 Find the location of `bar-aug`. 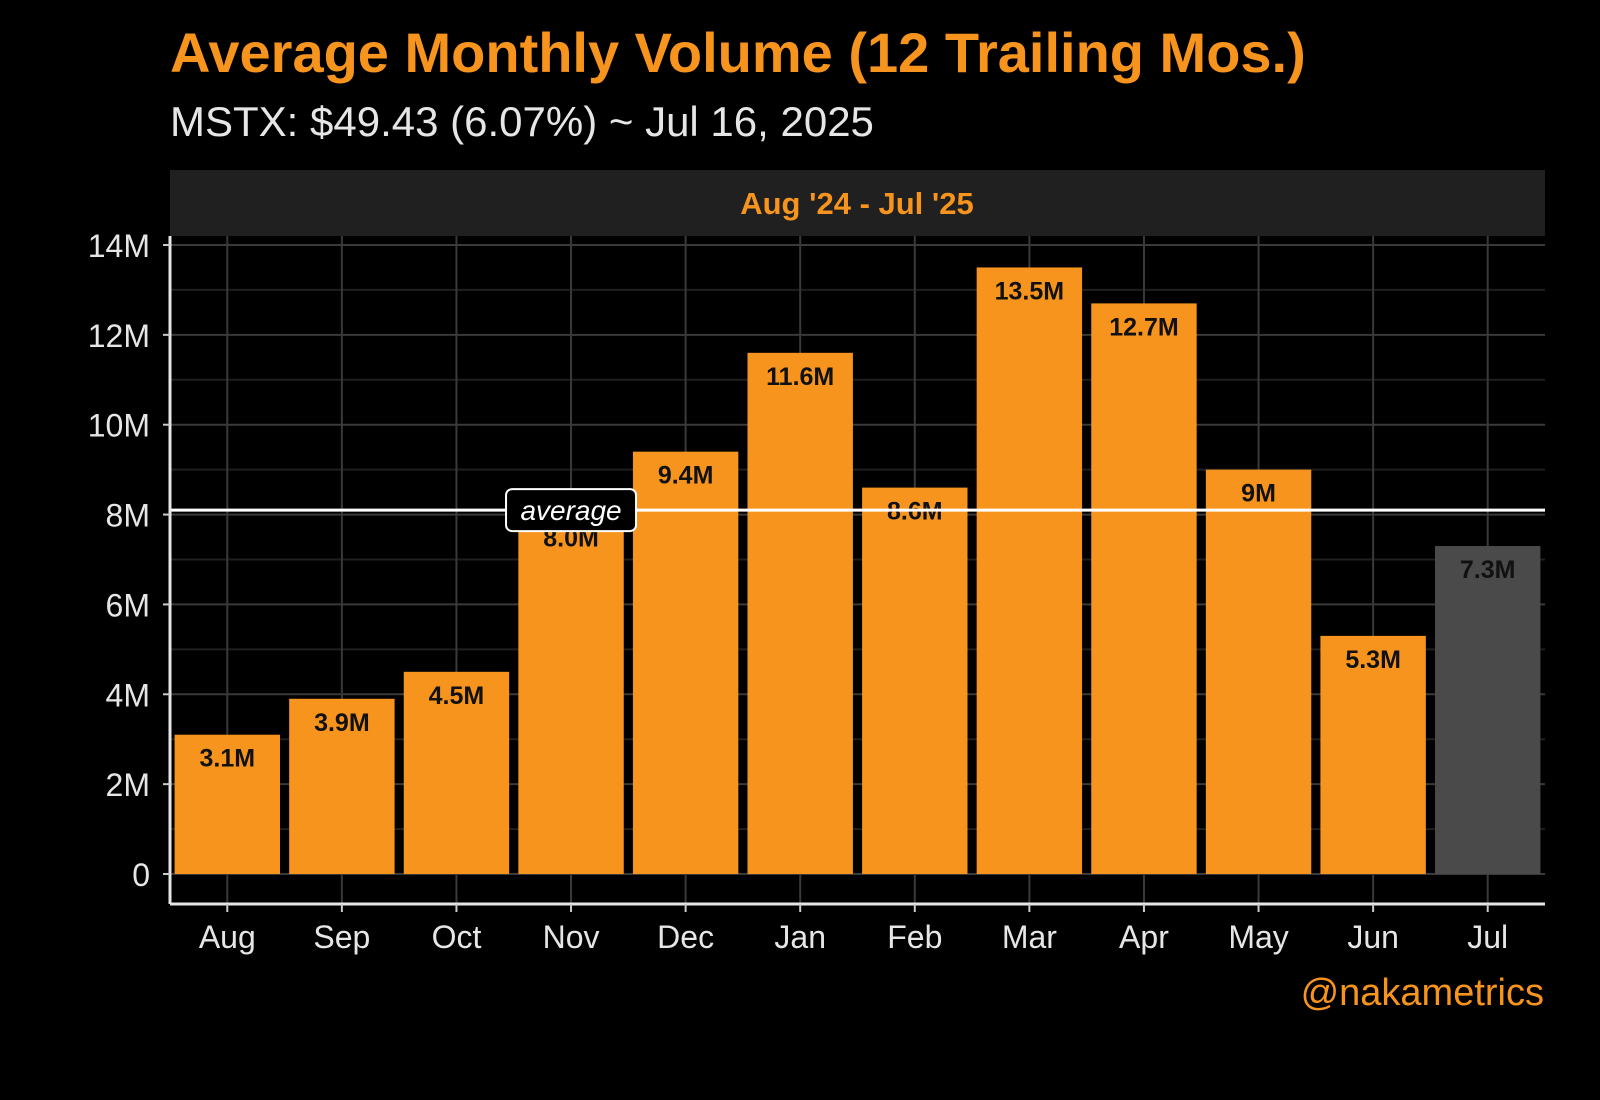

bar-aug is located at coordinates (227, 804).